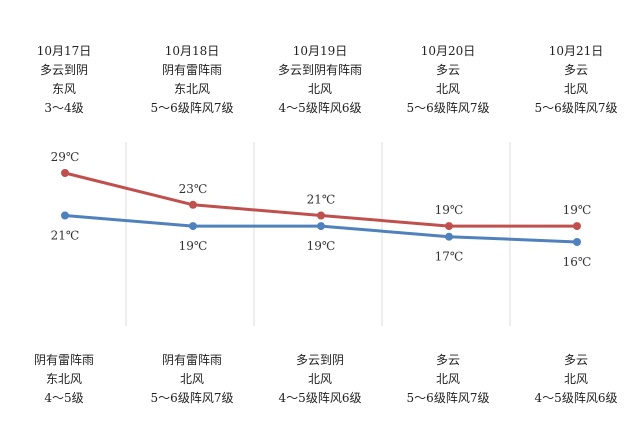 This screenshot has width=640, height=433. I want to click on day-wind-level: 3～4级, so click(64, 108).